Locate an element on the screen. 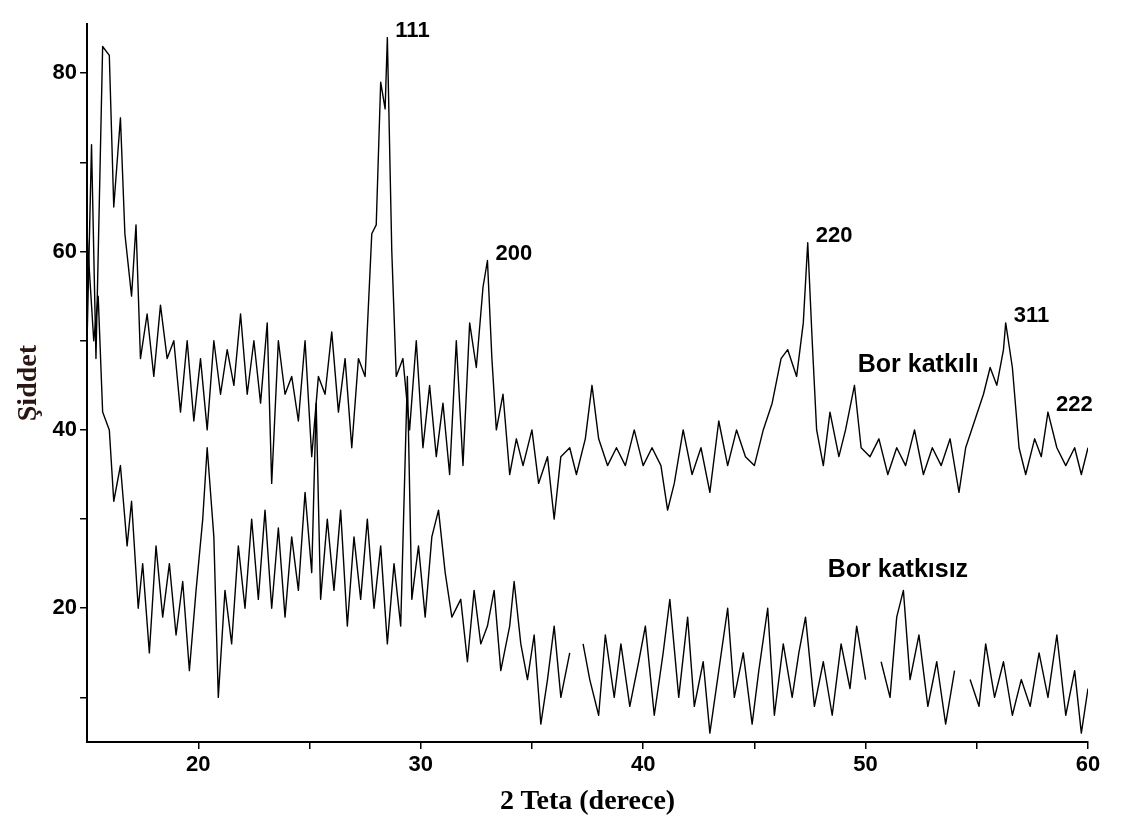  annotation: 200 is located at coordinates (514, 252).